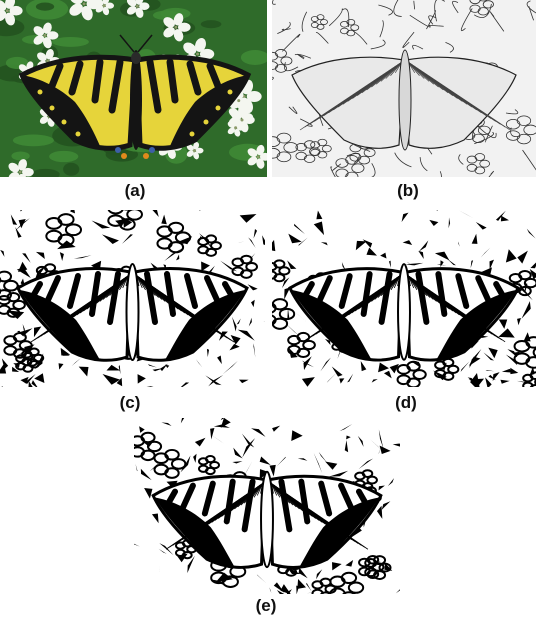 Image resolution: width=536 pixels, height=617 pixels. What do you see at coordinates (406, 402) in the screenshot?
I see `panel-d-caption: (d)` at bounding box center [406, 402].